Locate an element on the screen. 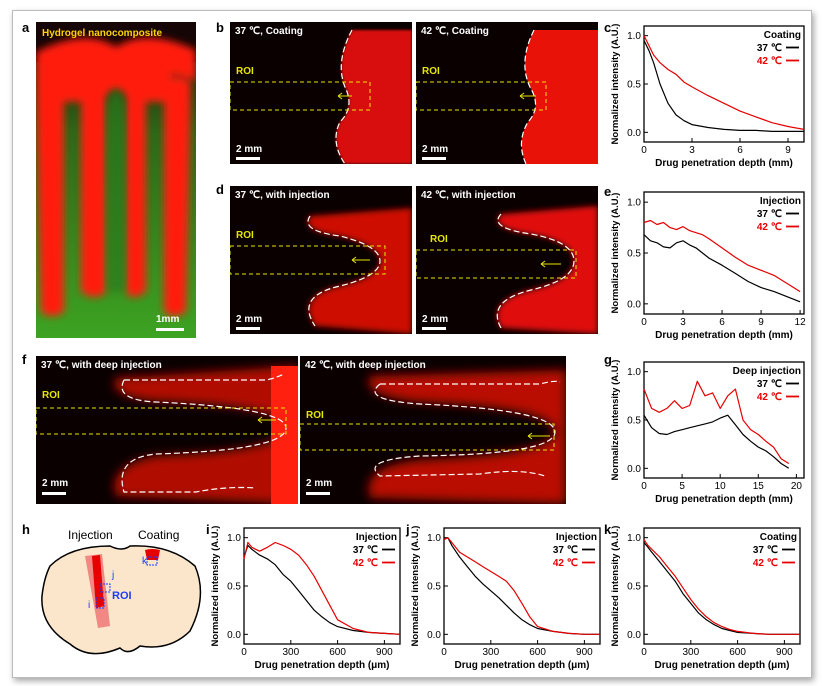 The width and height of the screenshot is (822, 686). panel-d-left-title: 37 ℃, with injection is located at coordinates (282, 195).